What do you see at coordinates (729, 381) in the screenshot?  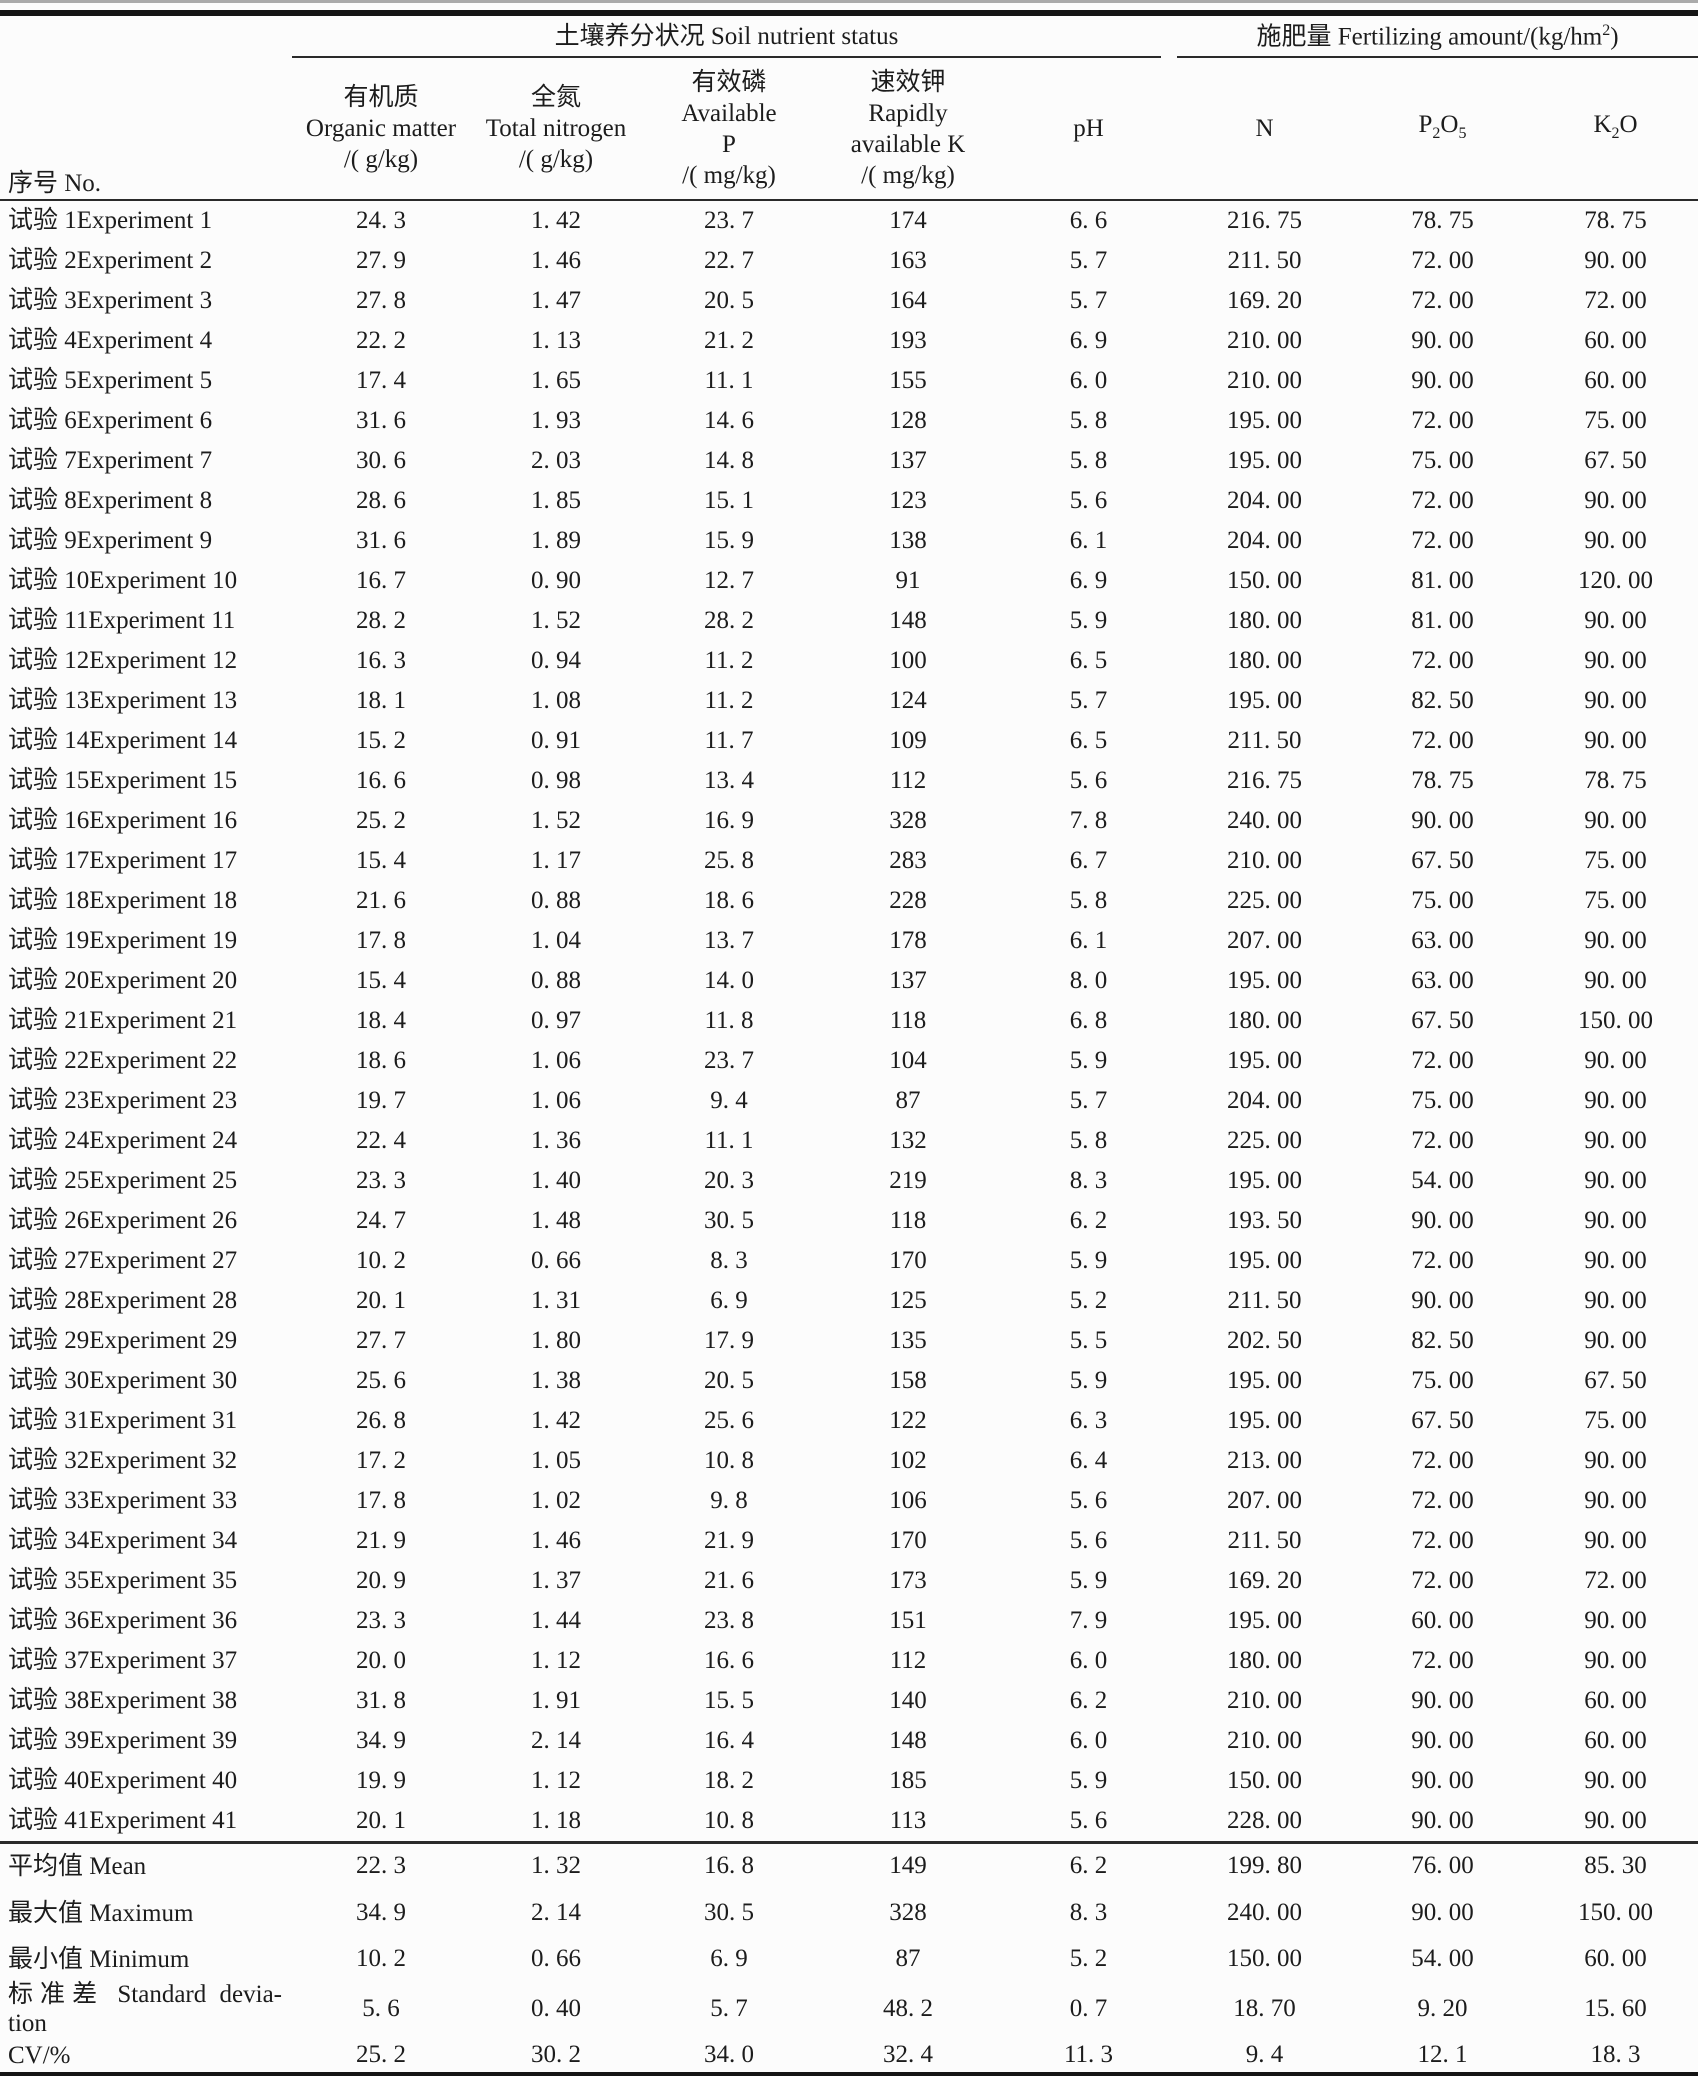 I see `cell-value: 11. 1` at bounding box center [729, 381].